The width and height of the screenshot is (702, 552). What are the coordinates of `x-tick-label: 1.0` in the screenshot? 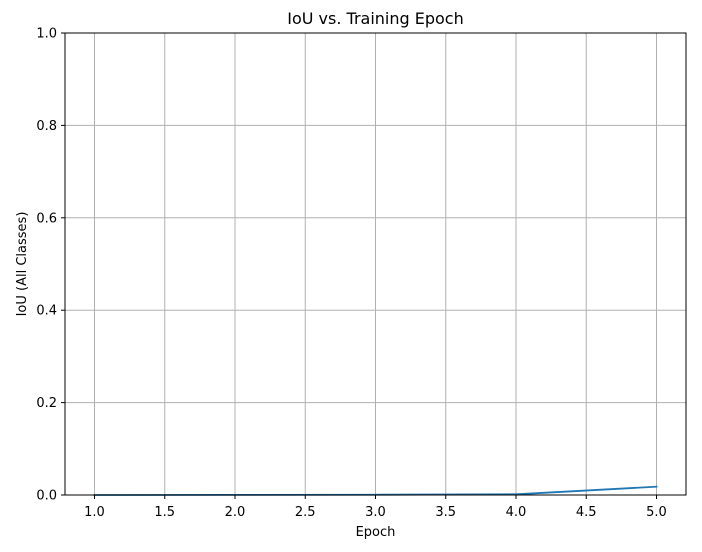 It's located at (94, 512).